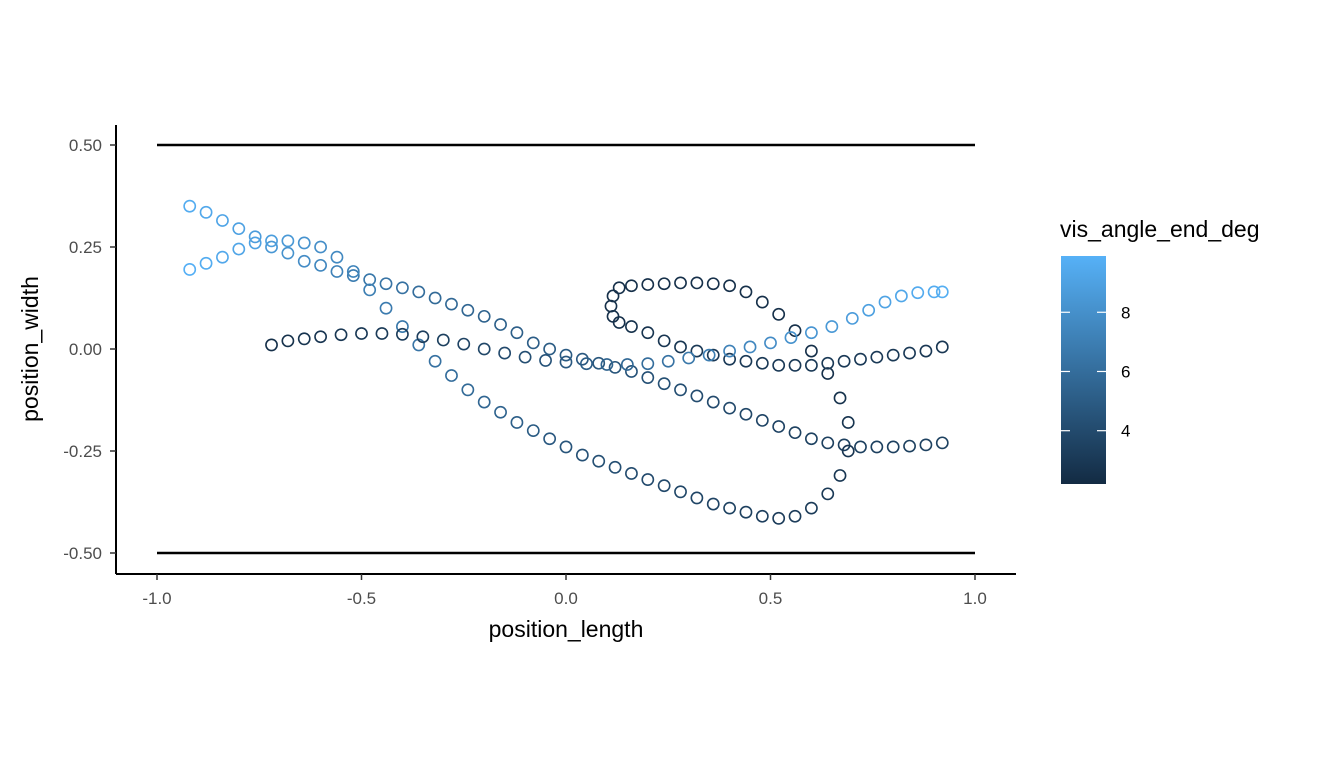 The height and width of the screenshot is (768, 1344). Describe the element at coordinates (566, 629) in the screenshot. I see `x-axis-title: position_length` at that location.